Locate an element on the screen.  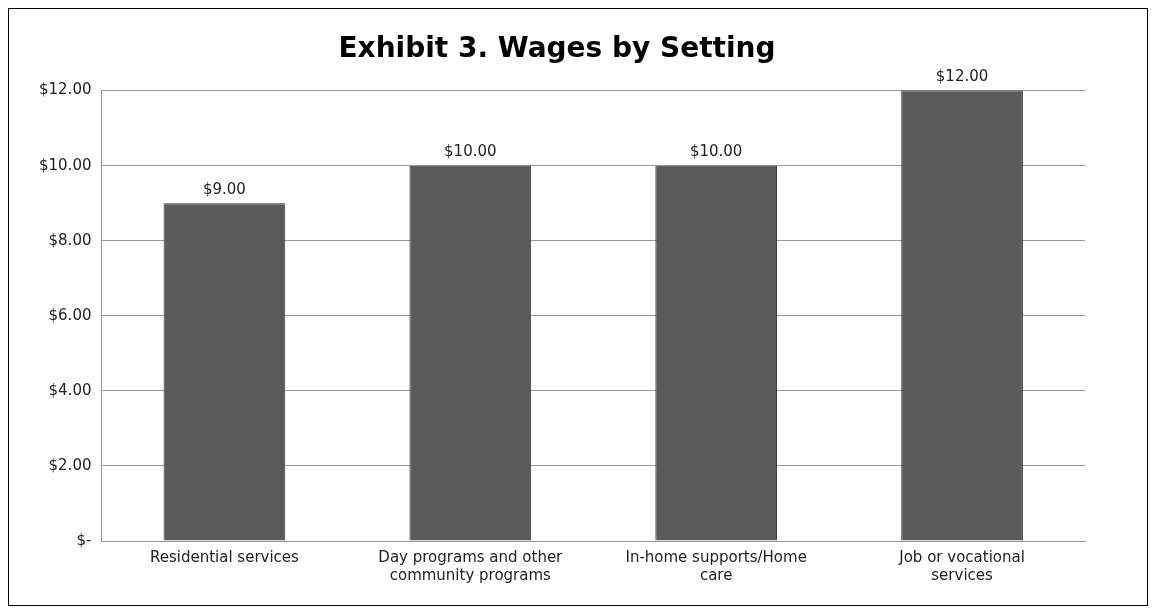
x-tick-label: Job or vocational services is located at coordinates (961, 565).